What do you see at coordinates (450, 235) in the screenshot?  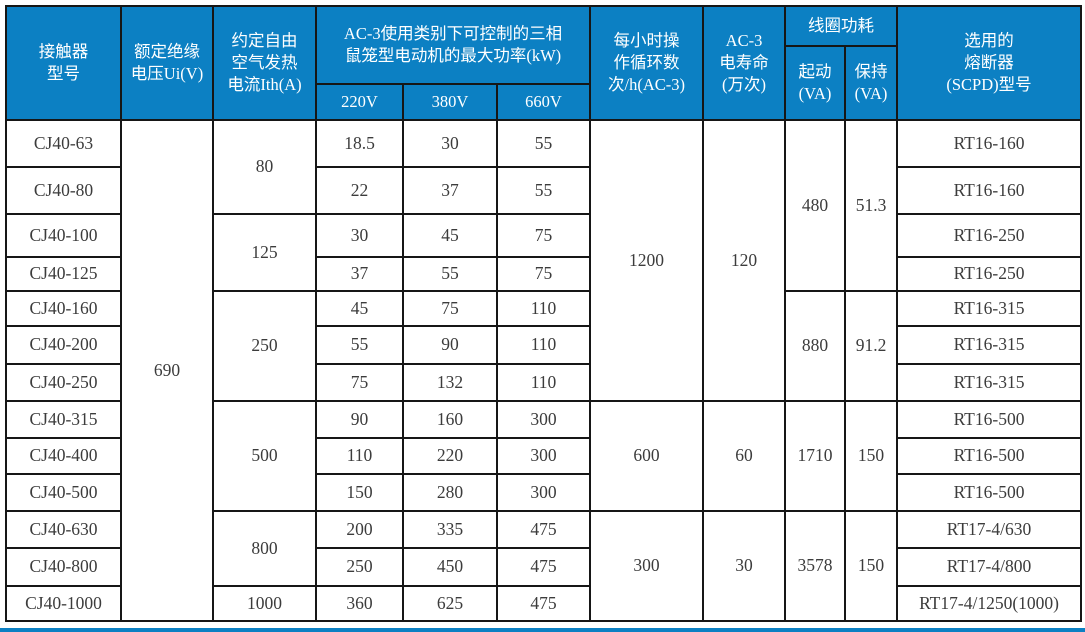 I see `cell-kw-380v: 45` at bounding box center [450, 235].